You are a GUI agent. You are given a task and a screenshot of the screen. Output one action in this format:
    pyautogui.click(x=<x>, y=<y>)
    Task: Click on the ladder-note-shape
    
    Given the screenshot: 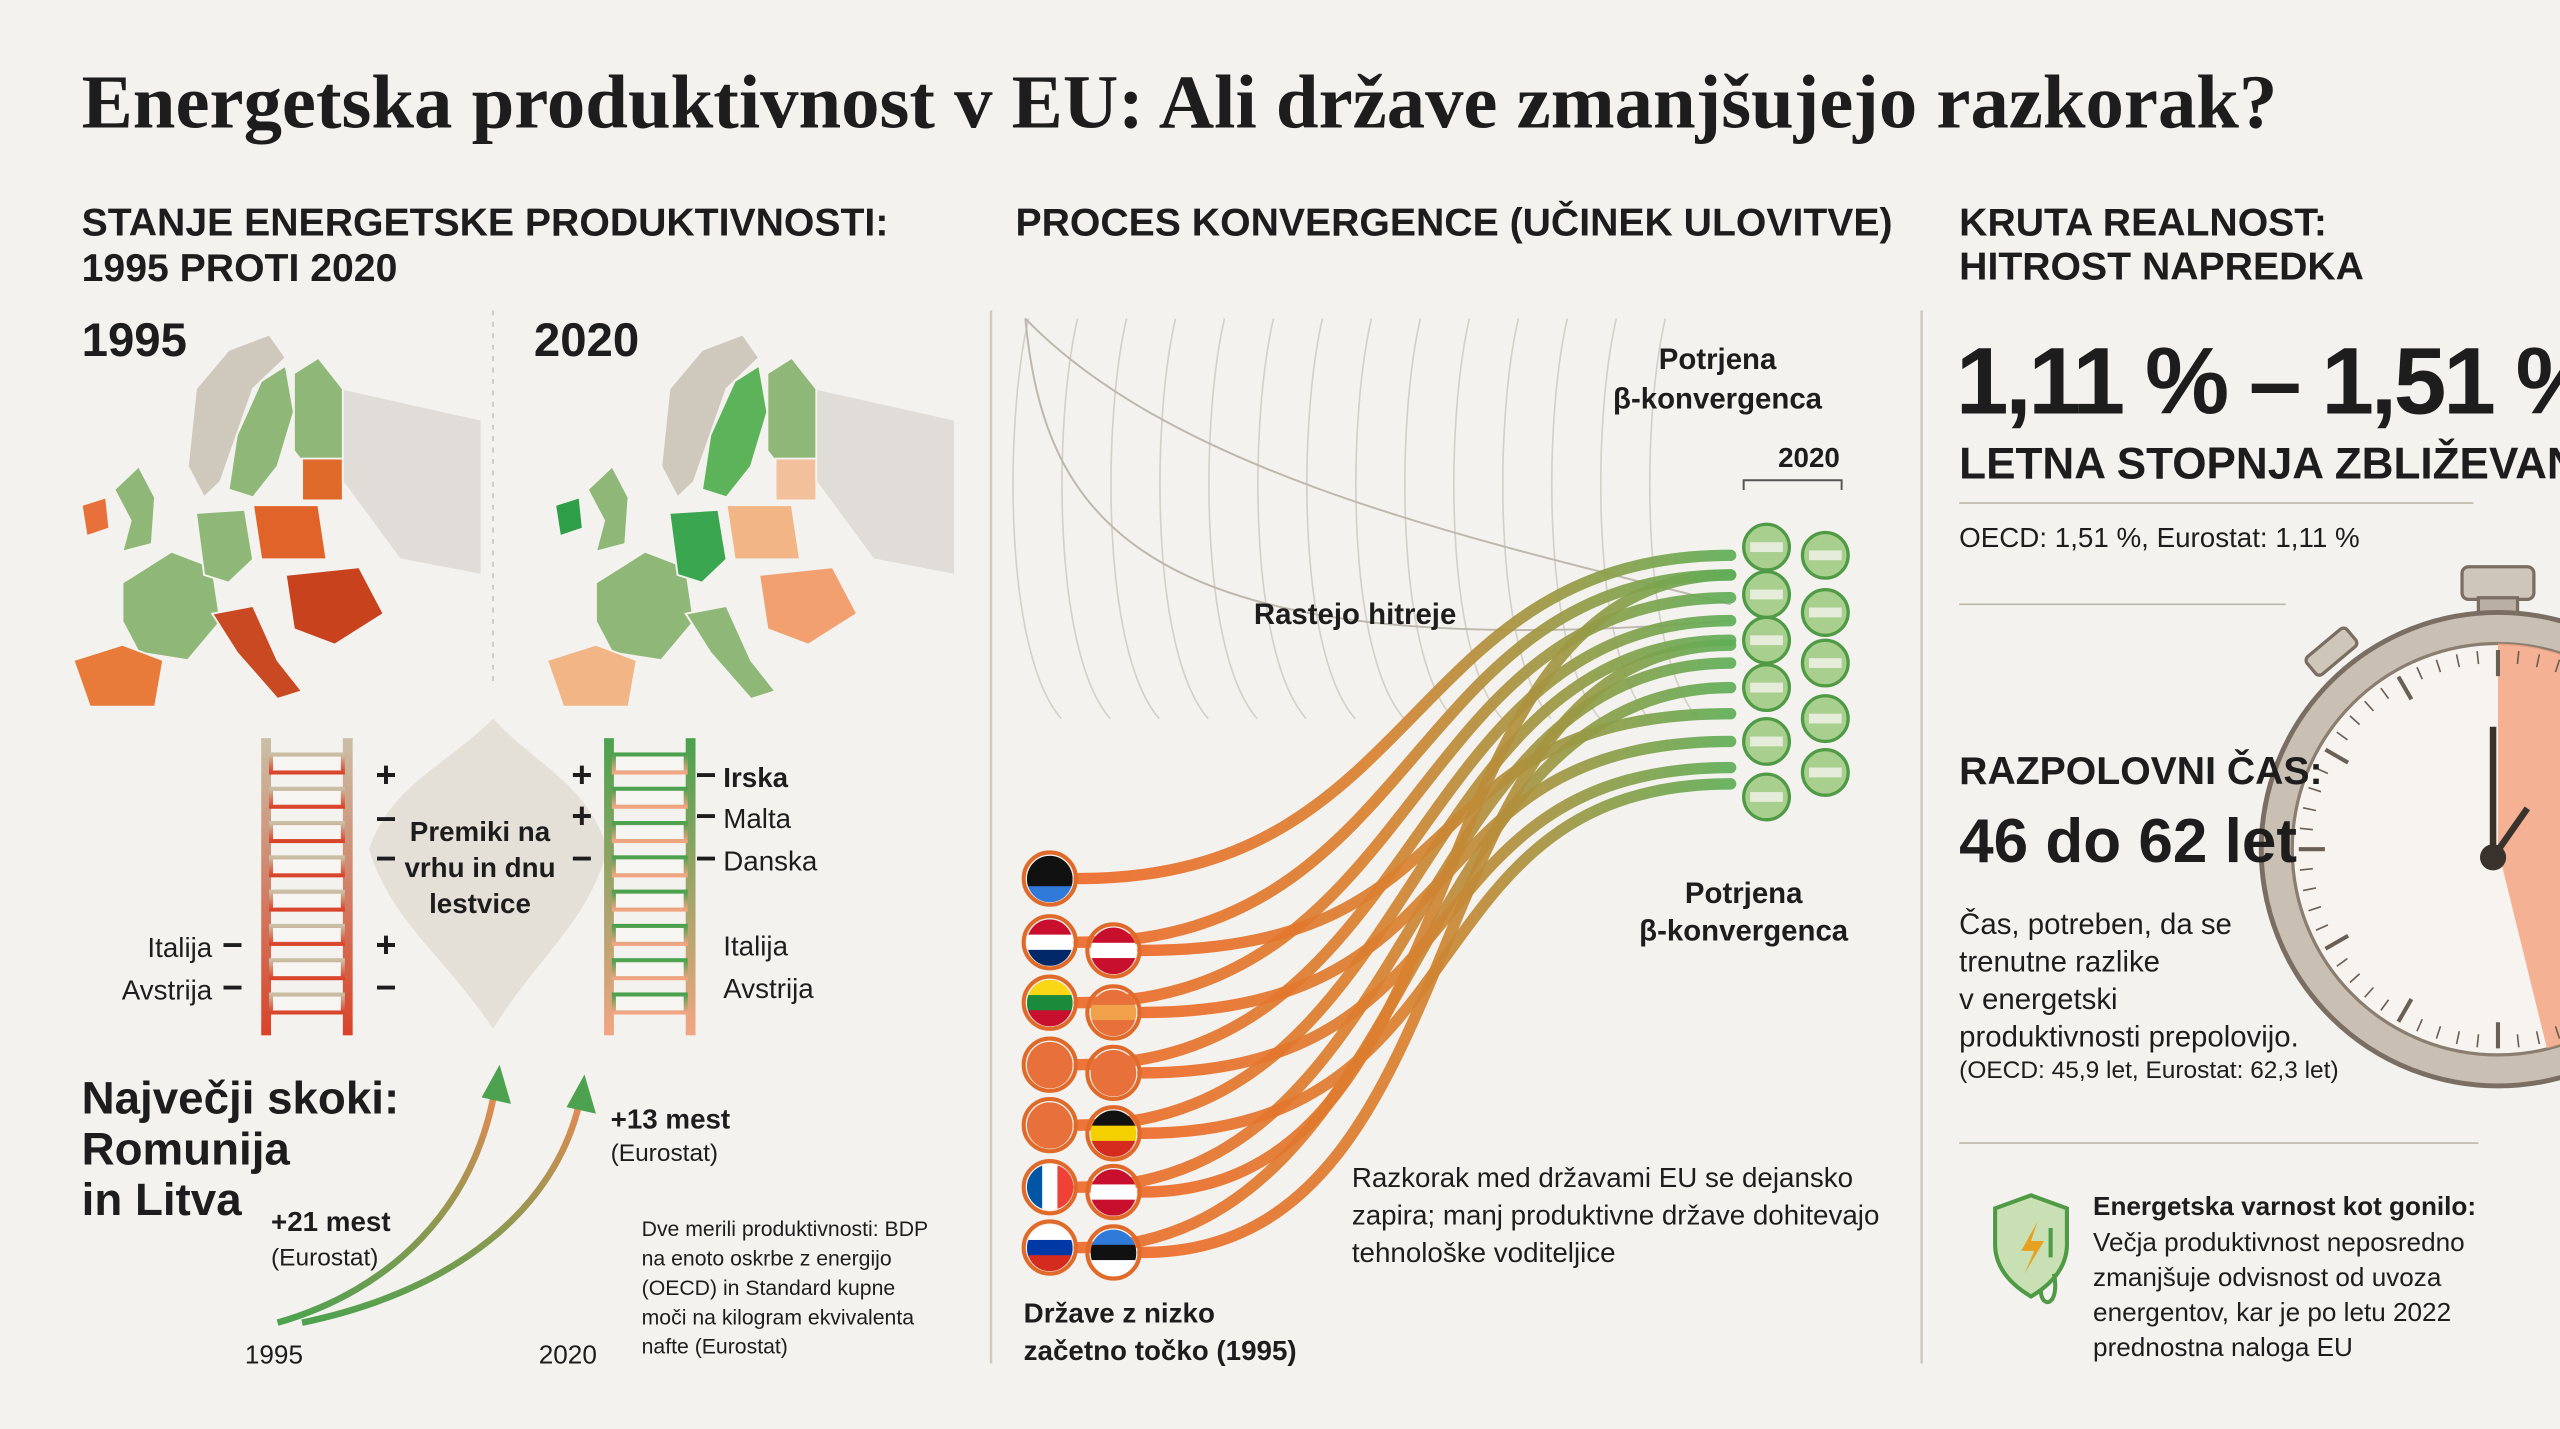 What is the action you would take?
    pyautogui.click(x=488, y=873)
    